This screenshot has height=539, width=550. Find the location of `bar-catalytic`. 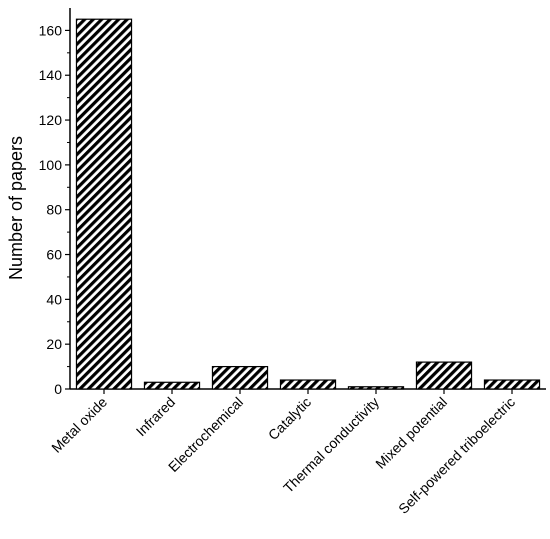

bar-catalytic is located at coordinates (308, 384).